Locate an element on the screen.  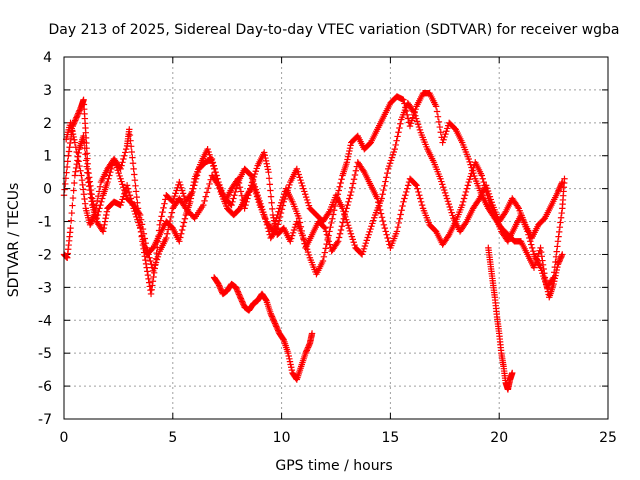
x-axis-label: GPS time / hours is located at coordinates (333, 466).